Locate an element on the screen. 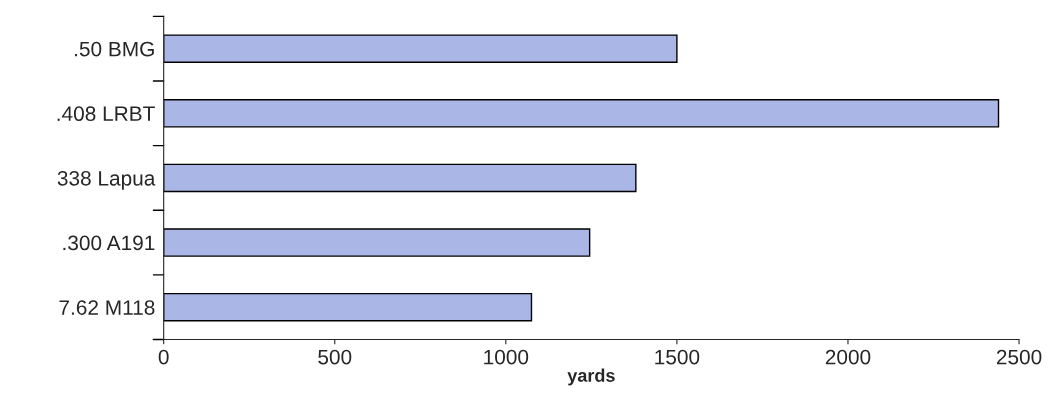 This screenshot has width=1056, height=409. y-tick-label: .50 BMG is located at coordinates (114, 49).